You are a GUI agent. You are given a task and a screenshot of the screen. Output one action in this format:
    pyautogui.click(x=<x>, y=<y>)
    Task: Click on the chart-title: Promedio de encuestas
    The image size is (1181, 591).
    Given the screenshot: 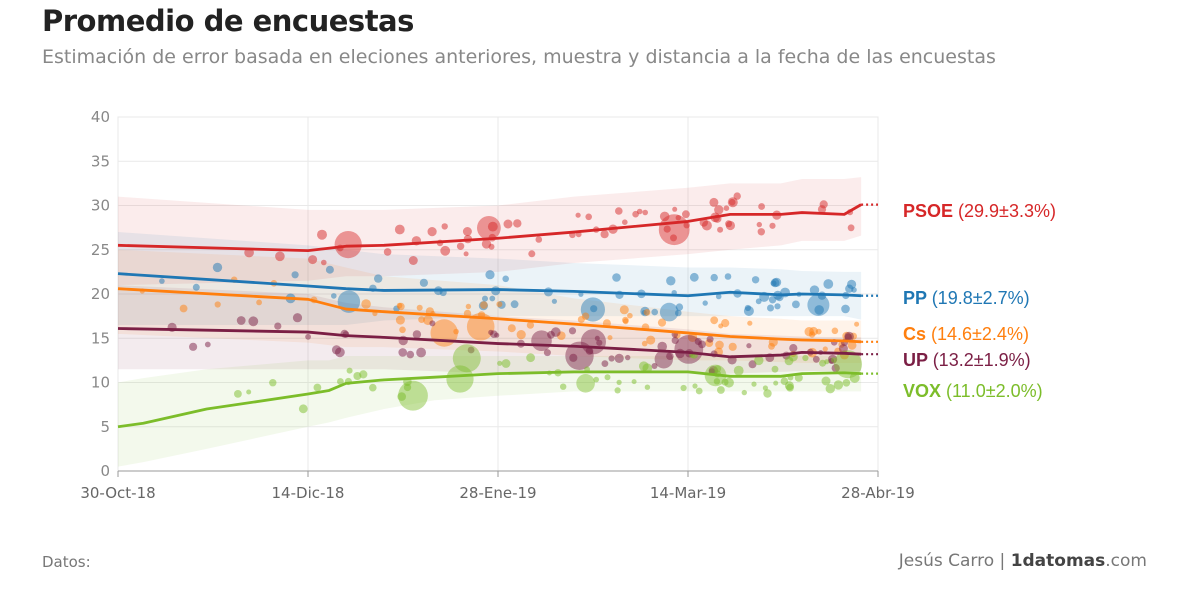 What is the action you would take?
    pyautogui.click(x=228, y=21)
    